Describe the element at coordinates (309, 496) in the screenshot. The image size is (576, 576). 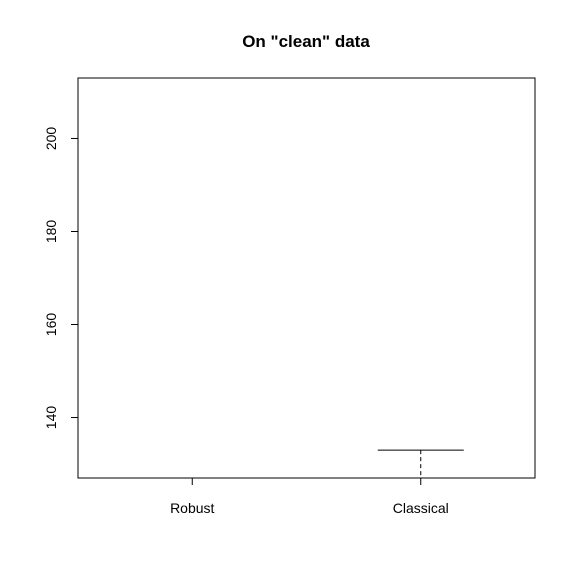
I see `x-axis: Robust Classical` at that location.